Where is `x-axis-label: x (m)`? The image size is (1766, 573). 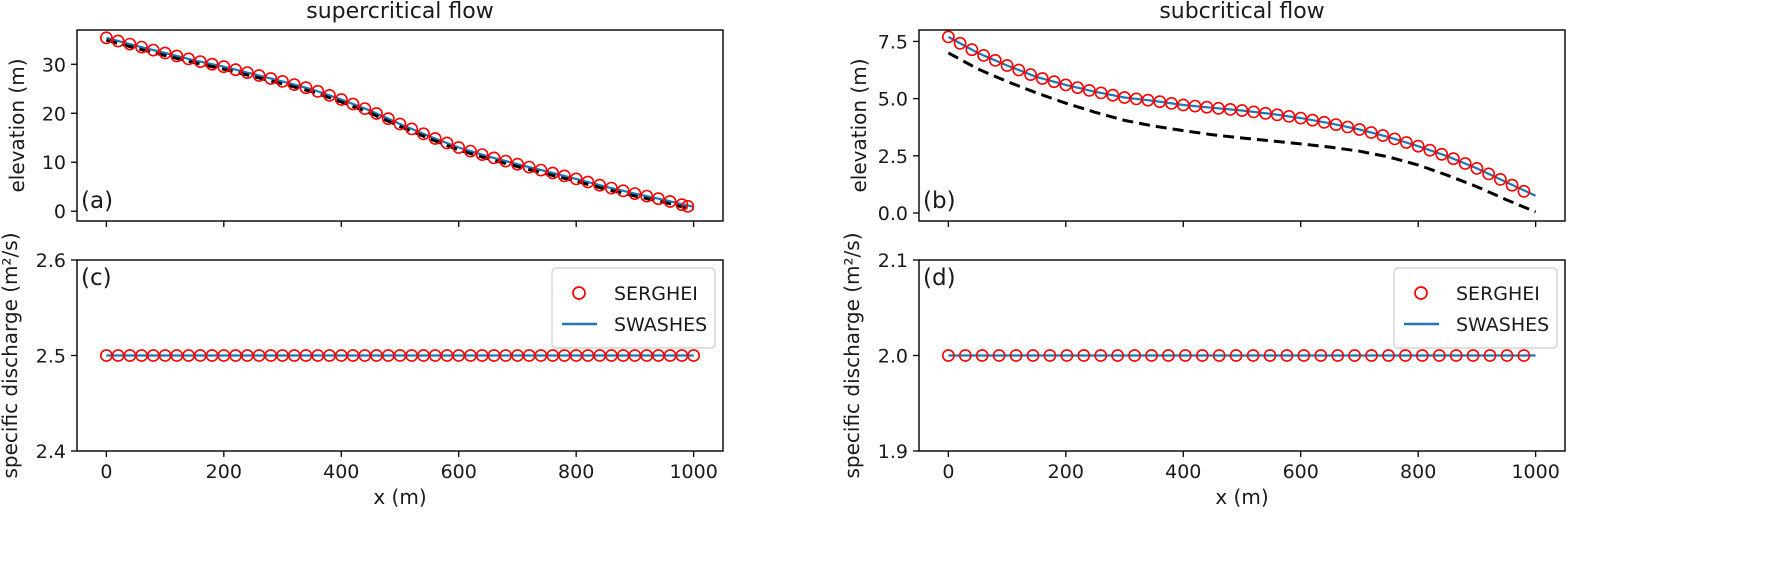 x-axis-label: x (m) is located at coordinates (1241, 497).